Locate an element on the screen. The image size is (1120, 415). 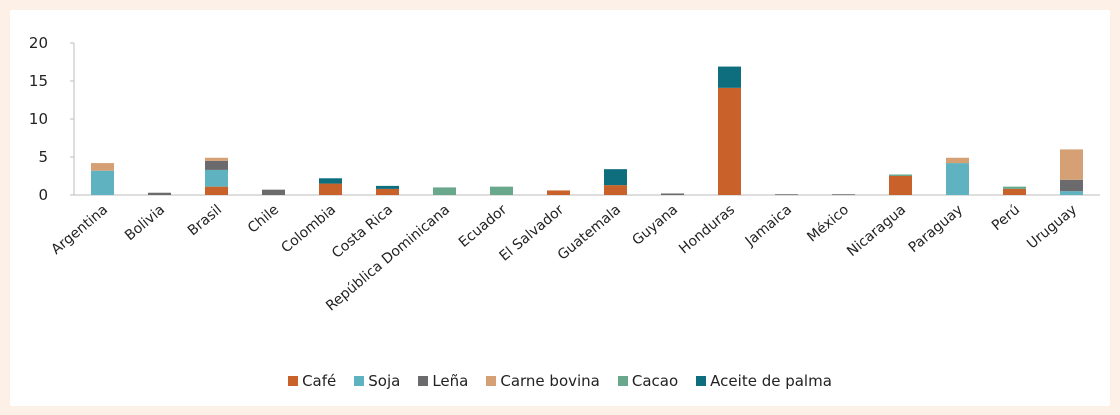
x-tick-label: México is located at coordinates (828, 224).